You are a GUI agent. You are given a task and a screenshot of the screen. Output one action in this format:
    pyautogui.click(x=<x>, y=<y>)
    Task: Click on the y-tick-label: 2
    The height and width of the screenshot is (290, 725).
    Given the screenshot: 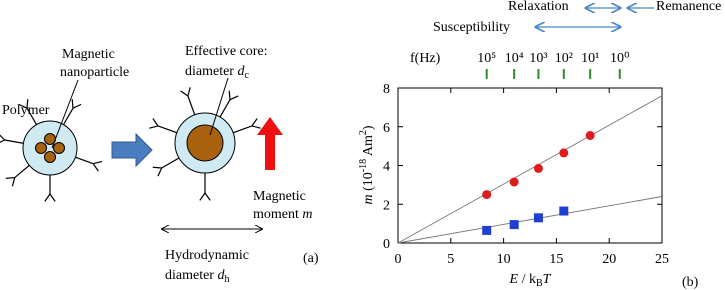 What is the action you would take?
    pyautogui.click(x=386, y=205)
    